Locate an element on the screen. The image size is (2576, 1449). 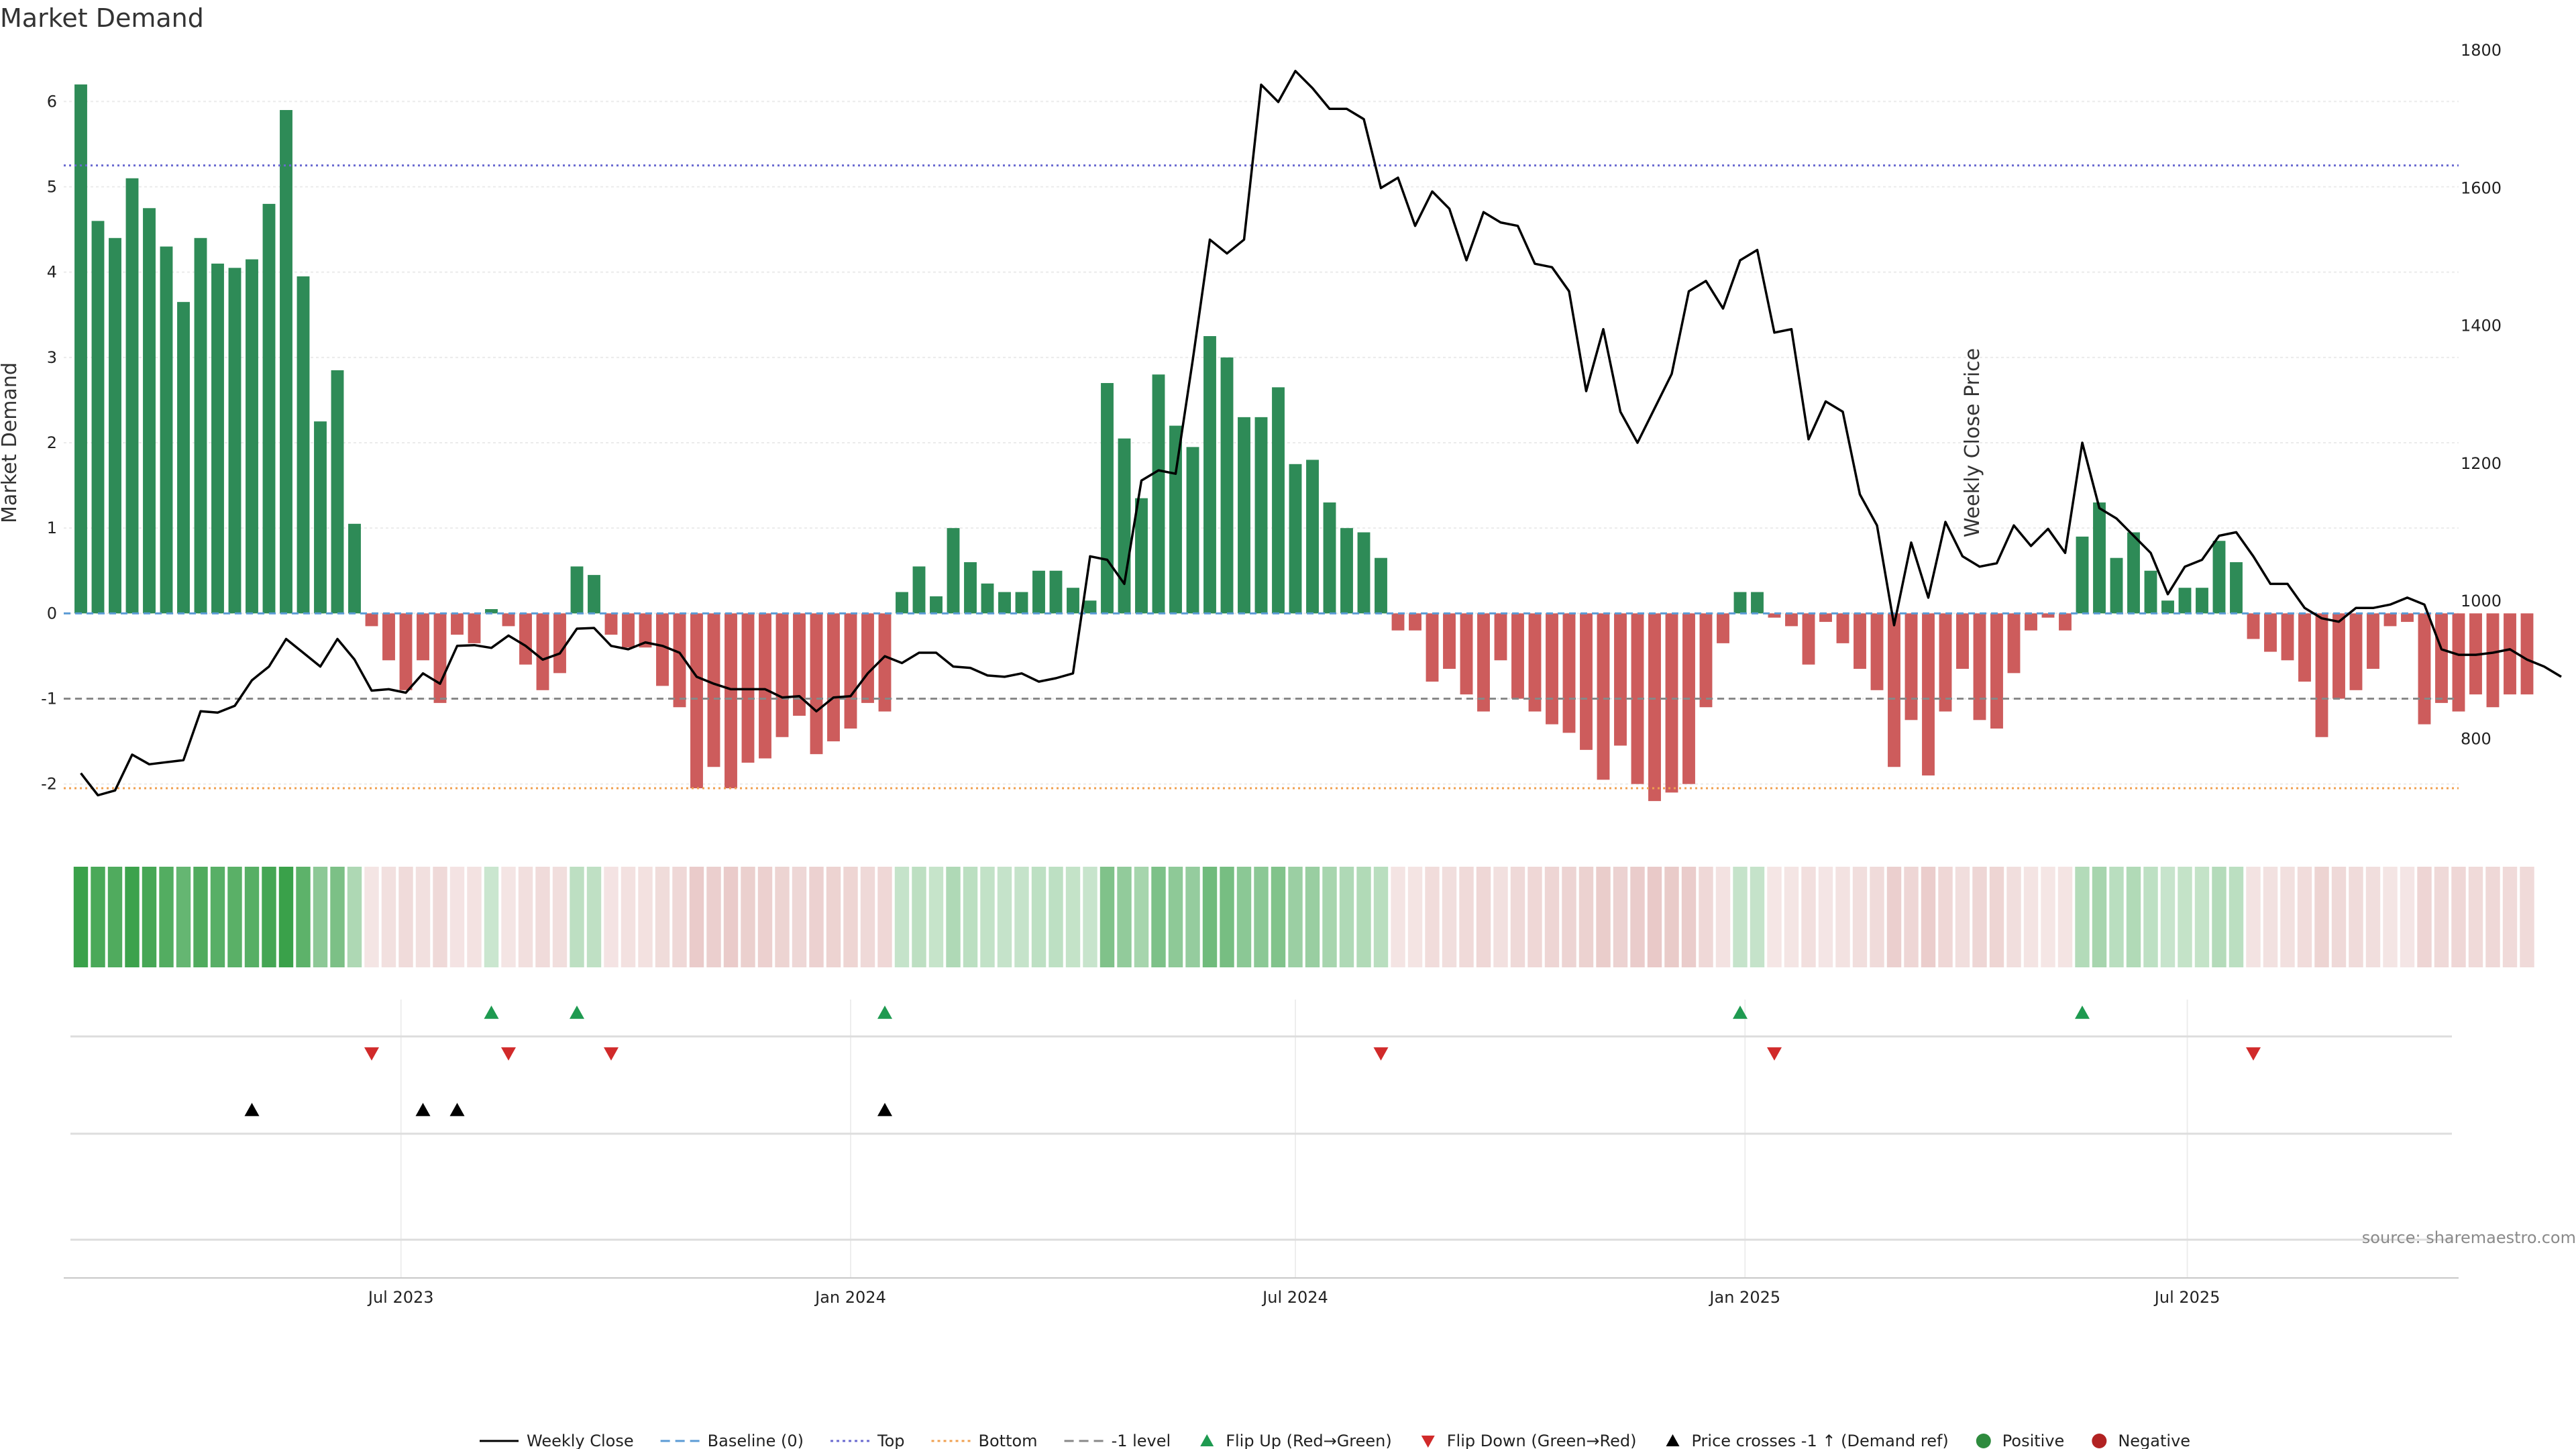
legend-label: Baseline (0) is located at coordinates (756, 1440).